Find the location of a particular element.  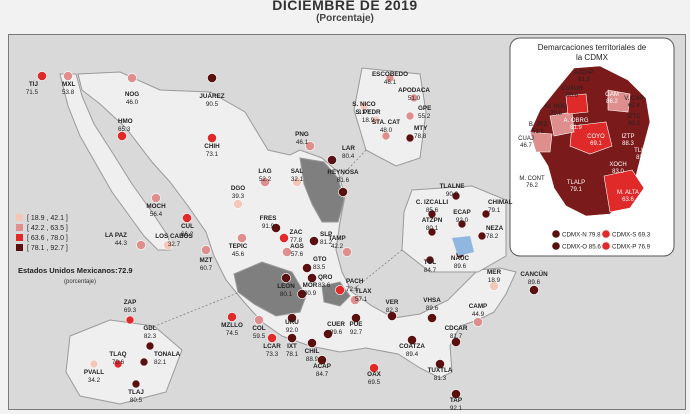

city-value: 88.9 is located at coordinates (312, 359).